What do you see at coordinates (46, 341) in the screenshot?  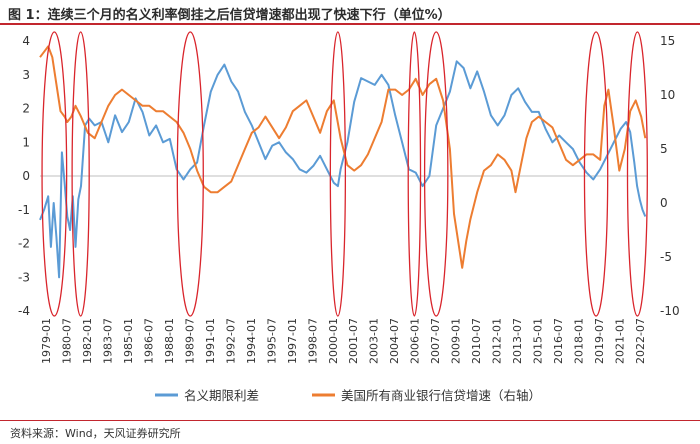 I see `x-tick-label: 1979-01` at bounding box center [46, 341].